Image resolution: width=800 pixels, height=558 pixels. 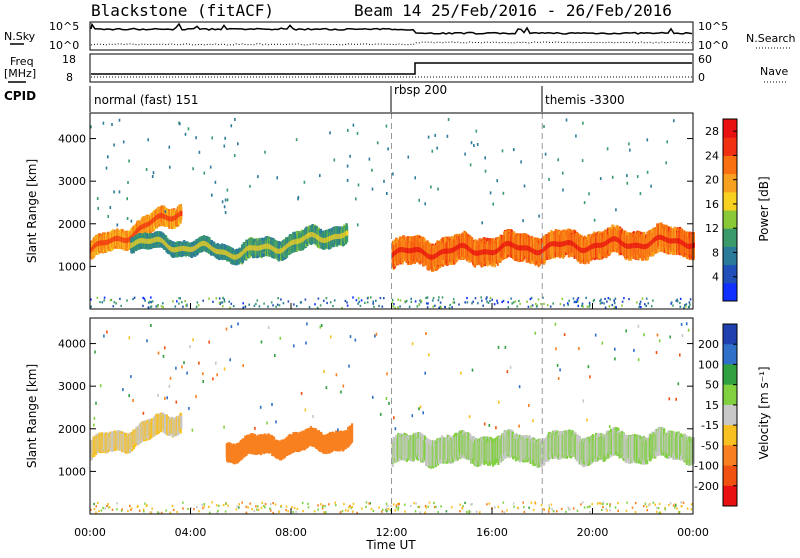 What do you see at coordinates (513, 10) in the screenshot?
I see `beam-date-title: Beam 14 25/Feb/2016 - 26/Feb/2016` at bounding box center [513, 10].